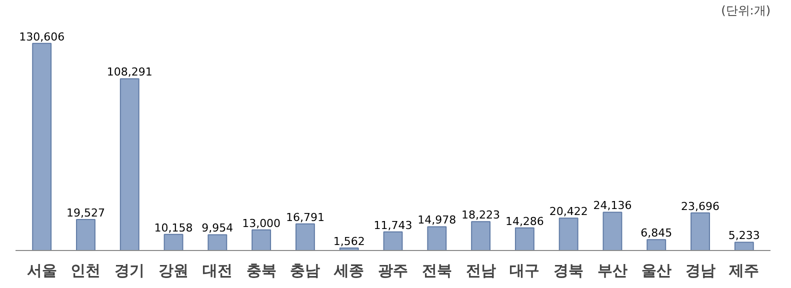  Describe the element at coordinates (41, 271) in the screenshot. I see `x-tick-label: 서울` at that location.